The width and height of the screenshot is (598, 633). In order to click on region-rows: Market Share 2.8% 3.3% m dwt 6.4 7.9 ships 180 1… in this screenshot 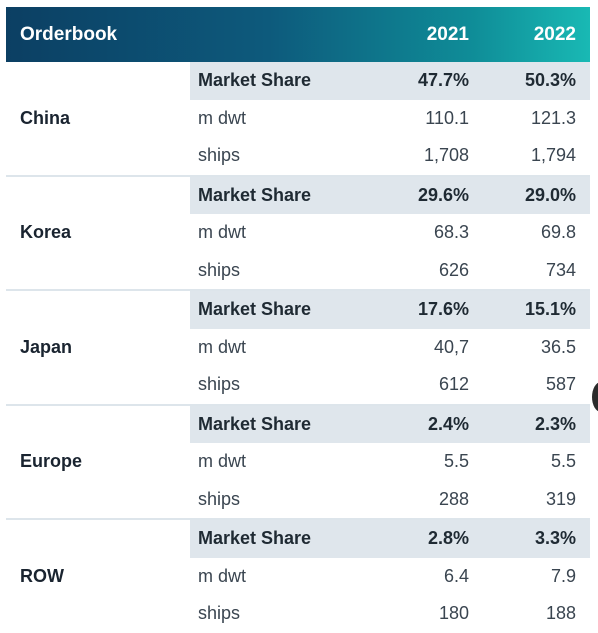, I will do `click(390, 576)`.